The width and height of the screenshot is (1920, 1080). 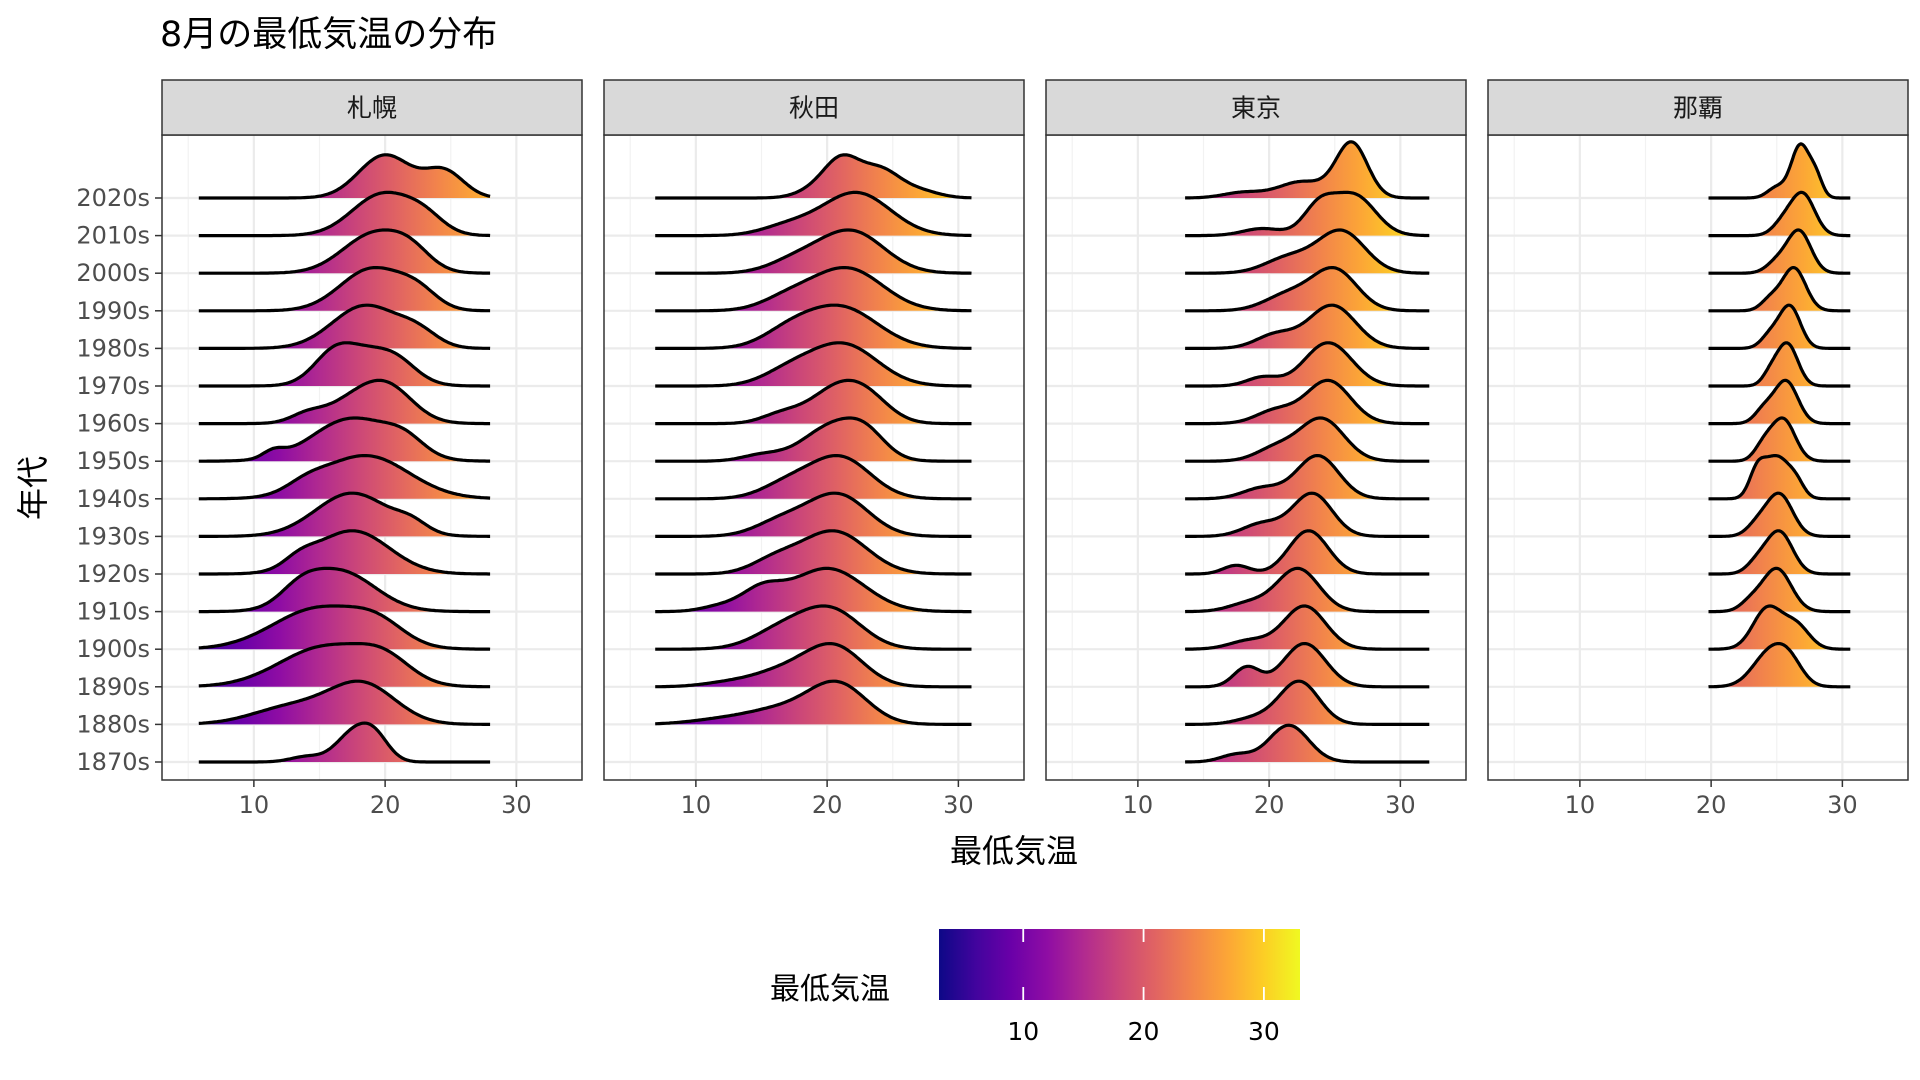 What do you see at coordinates (813, 251) in the screenshot?
I see `ridge-2000s` at bounding box center [813, 251].